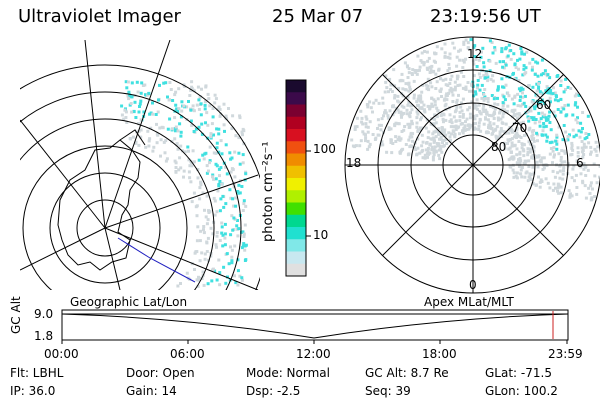 The height and width of the screenshot is (400, 600). Describe the element at coordinates (475, 54) in the screenshot. I see `mlt-12-label: 12` at that location.